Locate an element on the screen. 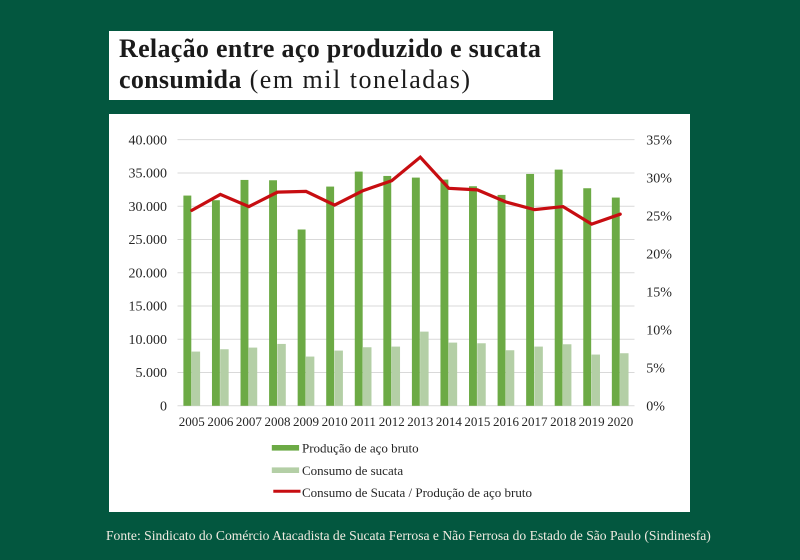 This screenshot has width=800, height=560. svg-text: Consumo de sucata is located at coordinates (352, 470).